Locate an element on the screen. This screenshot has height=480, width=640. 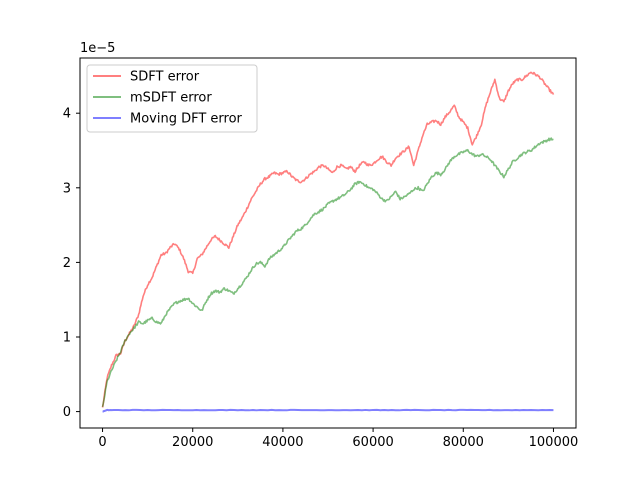
series-line-moving-dft-error is located at coordinates (328, 410).